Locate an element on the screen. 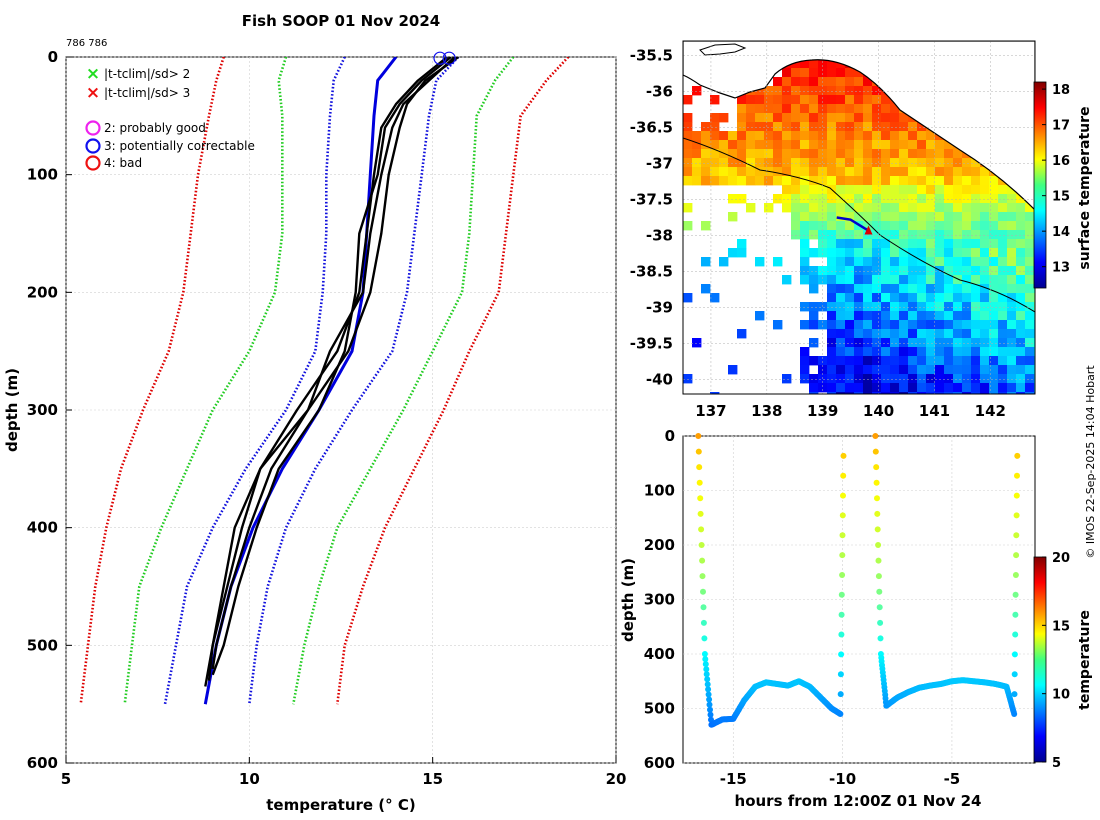  x-tick-label: 15 is located at coordinates (432, 779).